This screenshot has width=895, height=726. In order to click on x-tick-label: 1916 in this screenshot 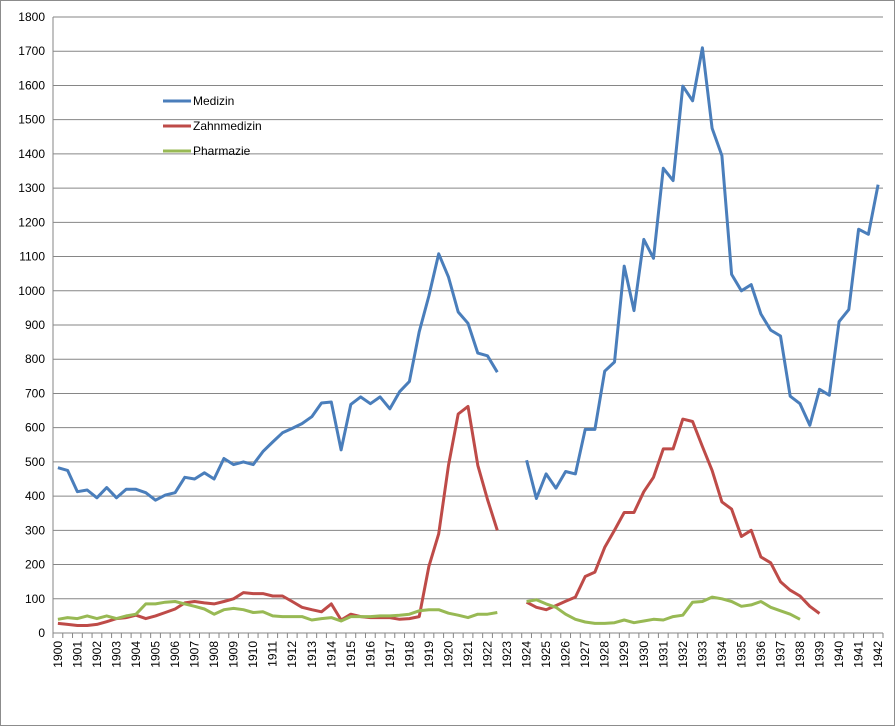, I will do `click(370, 654)`.